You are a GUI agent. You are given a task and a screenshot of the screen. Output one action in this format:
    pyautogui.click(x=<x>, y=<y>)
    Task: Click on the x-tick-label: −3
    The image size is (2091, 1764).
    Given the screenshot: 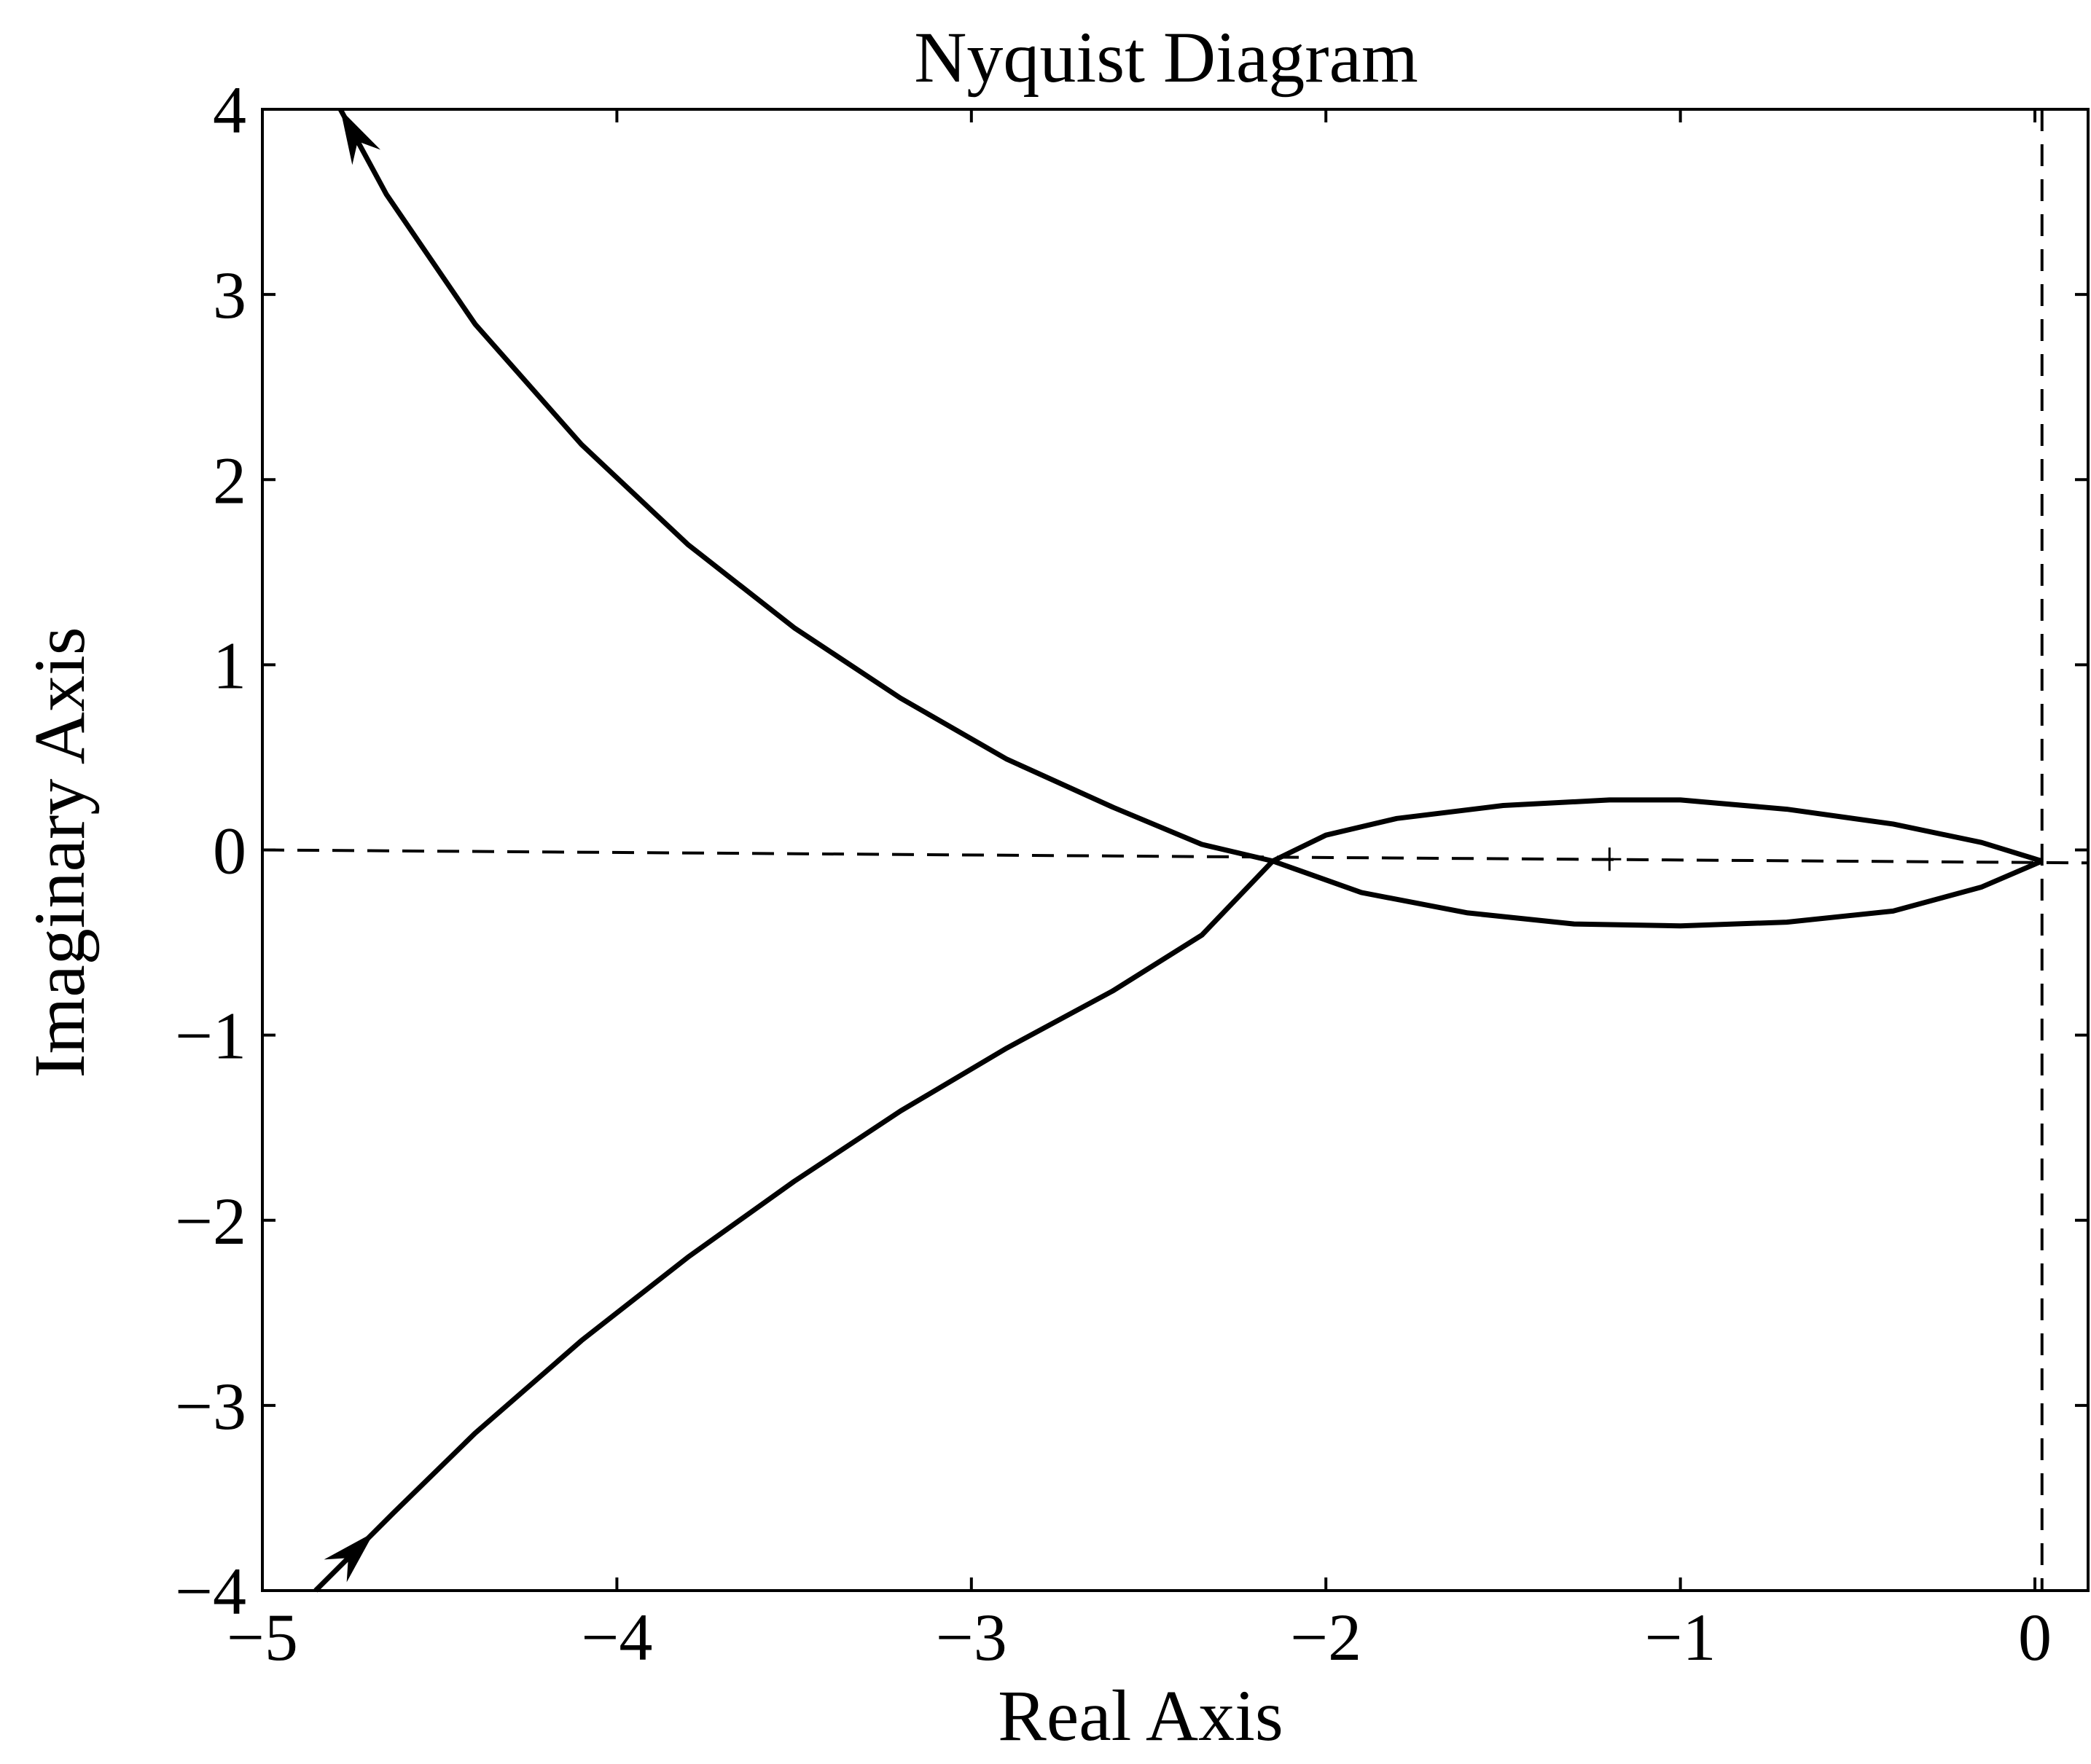 What is the action you would take?
    pyautogui.click(x=972, y=1637)
    